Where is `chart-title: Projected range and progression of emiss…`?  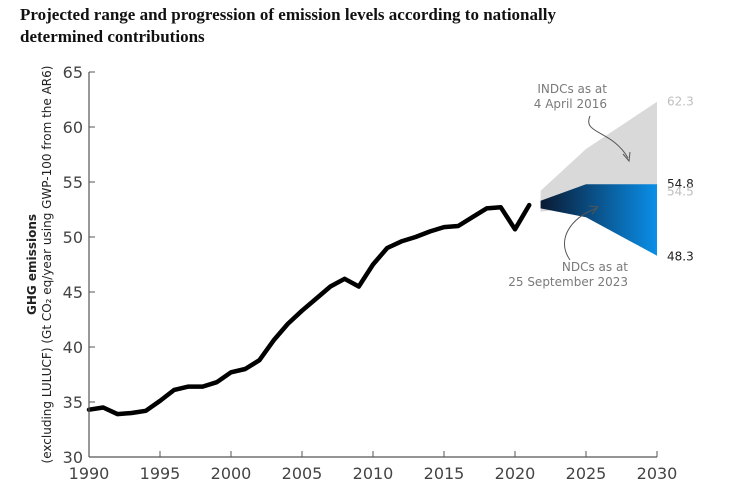
chart-title: Projected range and progression of emiss… is located at coordinates (370, 26).